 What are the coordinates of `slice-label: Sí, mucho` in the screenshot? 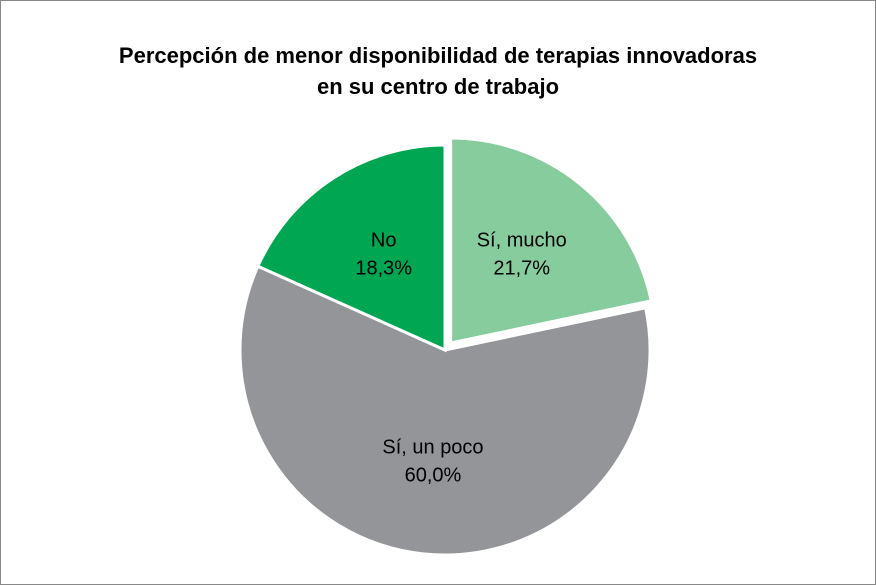 It's located at (522, 241).